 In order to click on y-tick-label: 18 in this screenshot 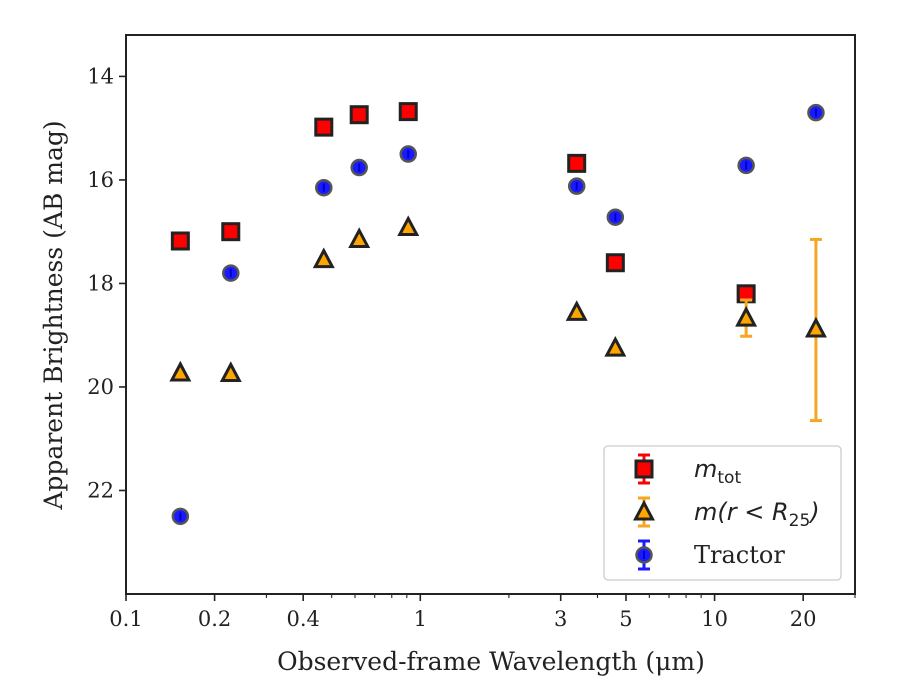, I will do `click(100, 283)`.